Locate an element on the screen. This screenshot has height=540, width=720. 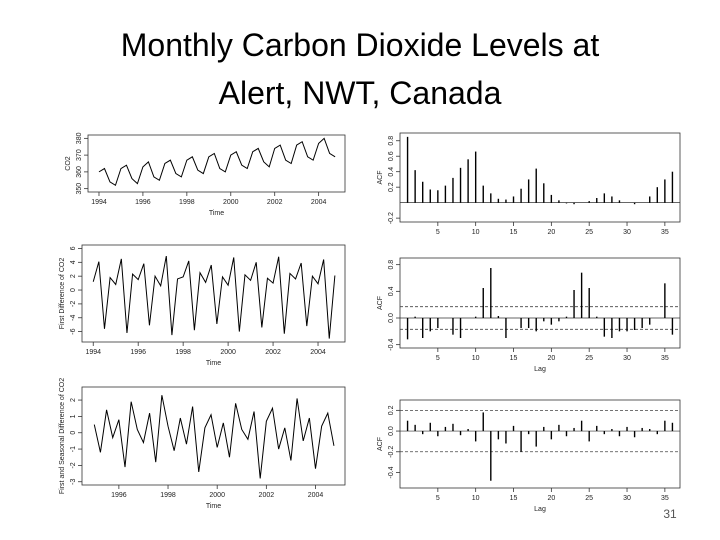
y-tick-label: 6 is located at coordinates (73, 248).